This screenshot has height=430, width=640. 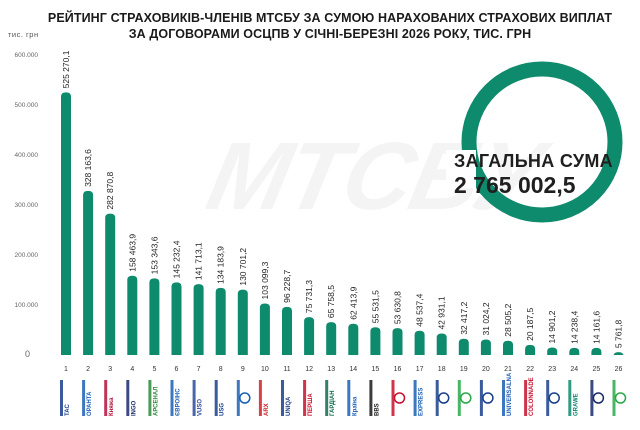 I want to click on insurer-25-logo-mark, so click(x=592, y=398).